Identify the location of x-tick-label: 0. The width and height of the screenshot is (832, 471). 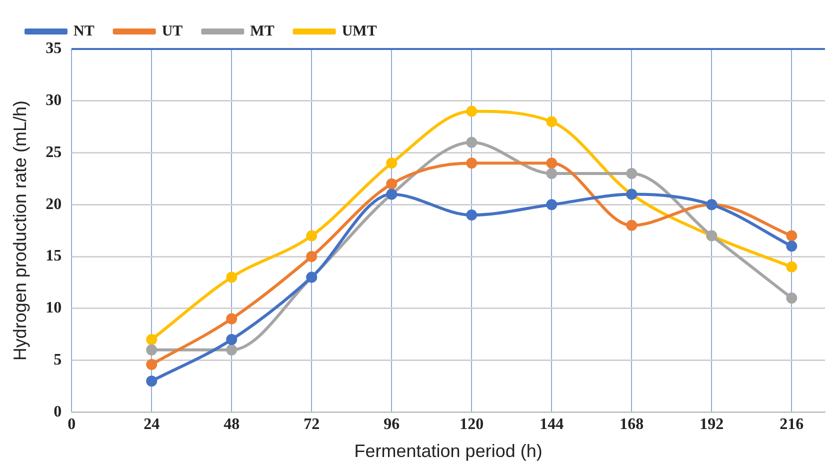
(72, 424).